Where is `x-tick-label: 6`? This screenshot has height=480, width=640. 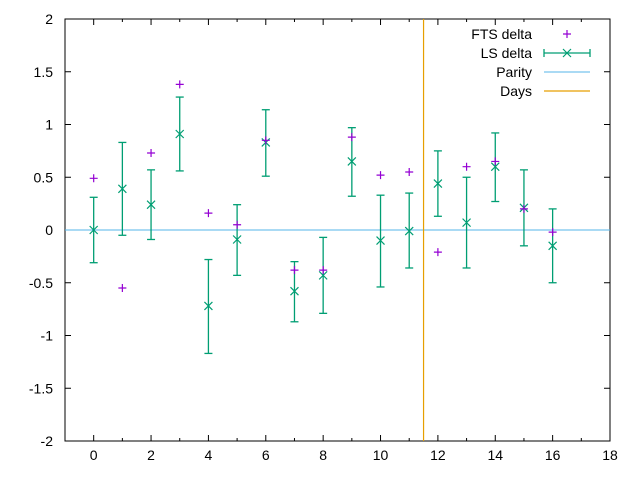
x-tick-label: 6 is located at coordinates (266, 455).